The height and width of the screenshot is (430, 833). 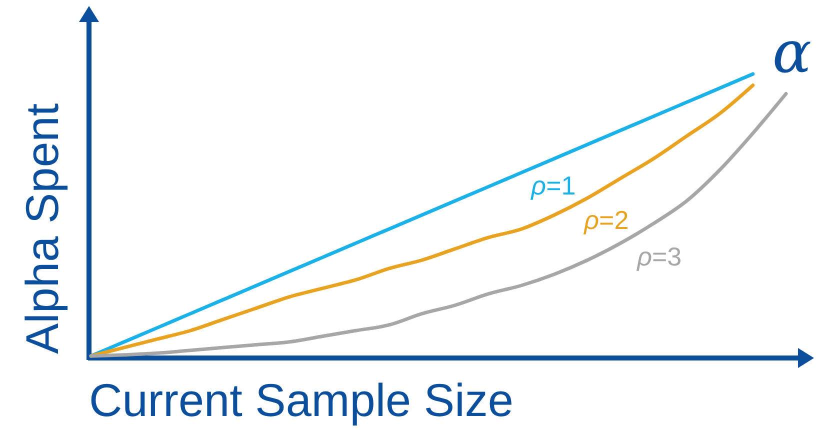 I want to click on series-label: ρ=3, so click(x=659, y=256).